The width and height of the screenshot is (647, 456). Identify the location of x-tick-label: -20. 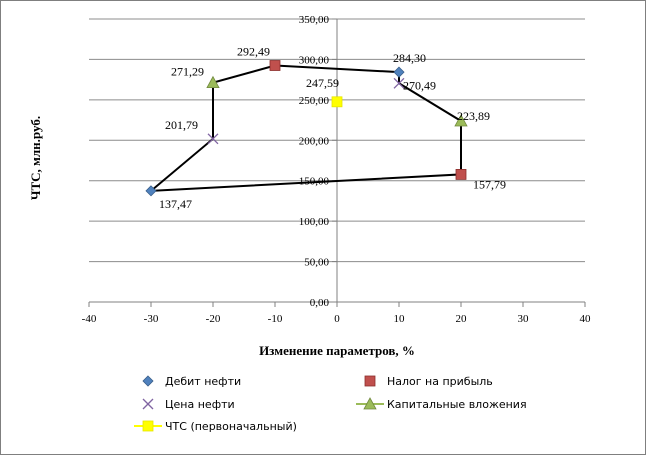
(213, 319).